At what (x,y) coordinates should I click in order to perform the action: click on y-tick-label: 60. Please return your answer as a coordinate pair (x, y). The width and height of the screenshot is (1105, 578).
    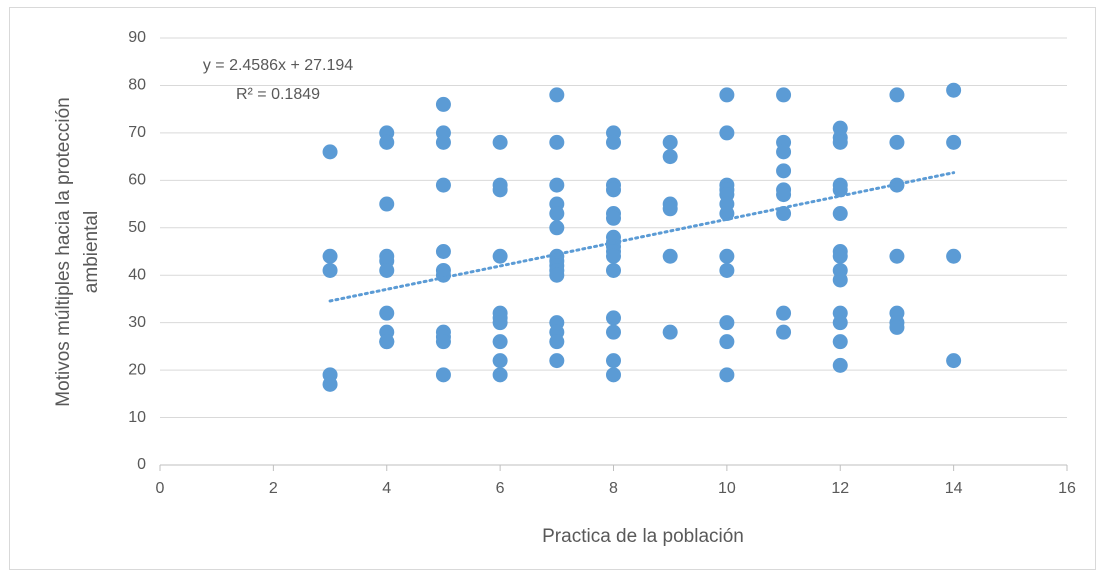
    Looking at the image, I should click on (137, 180).